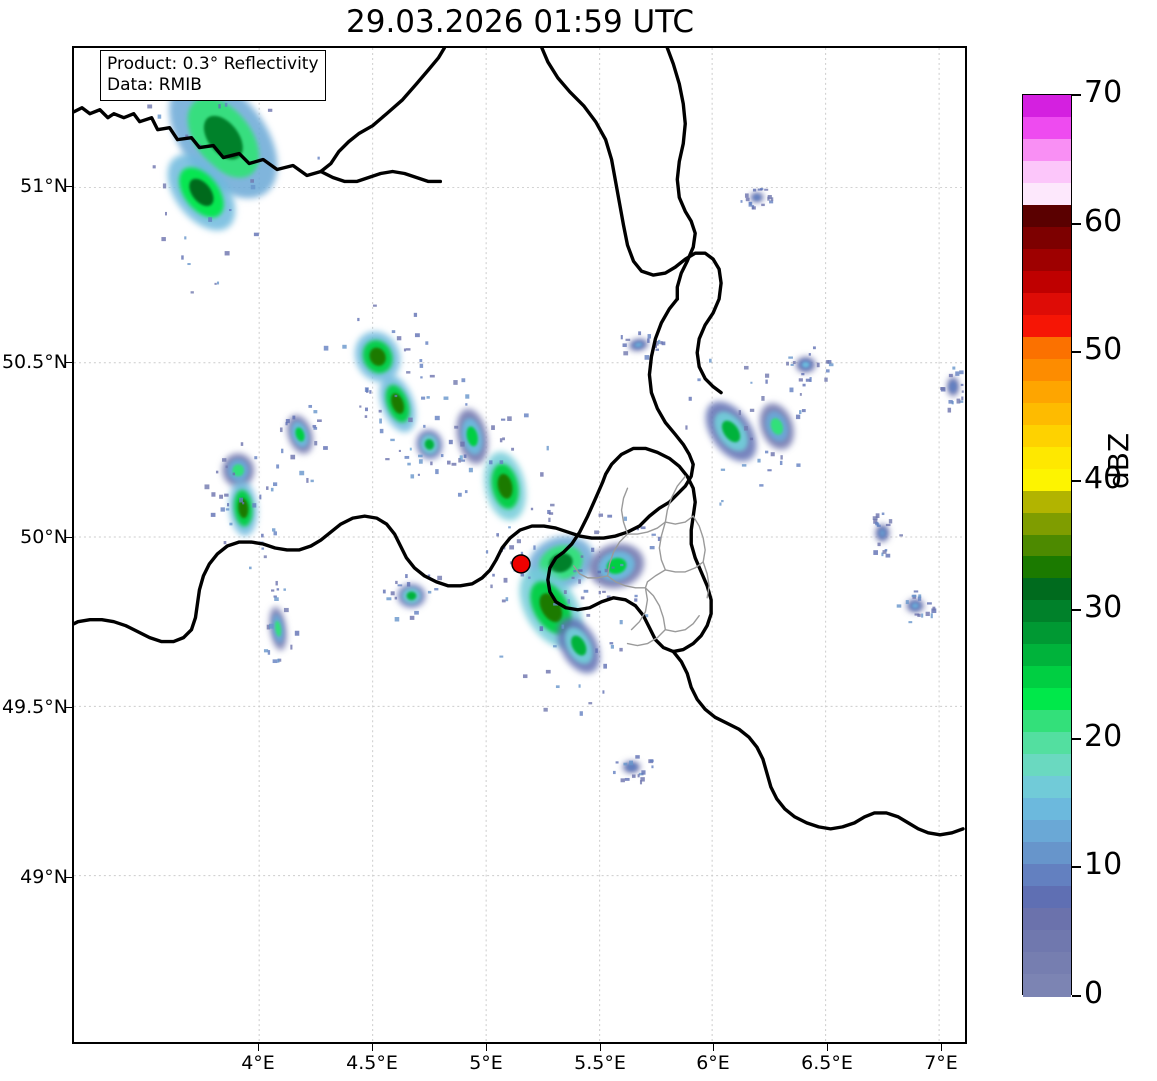  I want to click on x-axis-tick-label: 6.5°E, so click(827, 1063).